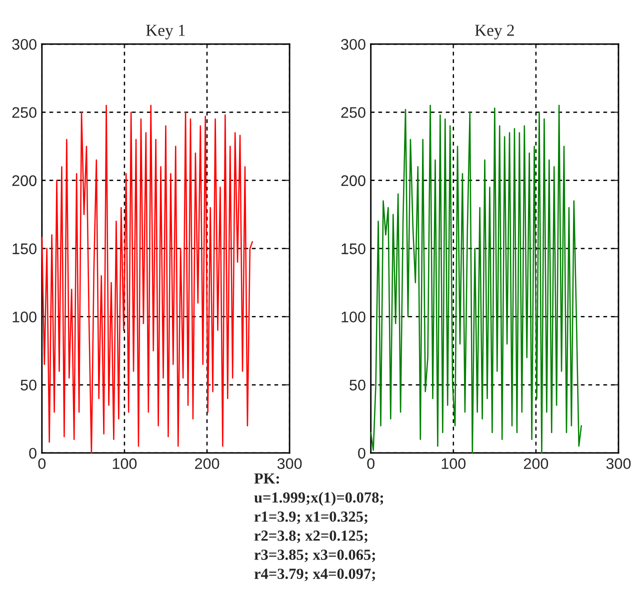  I want to click on text: u=1.999;x(1)=0.078;, so click(319, 499).